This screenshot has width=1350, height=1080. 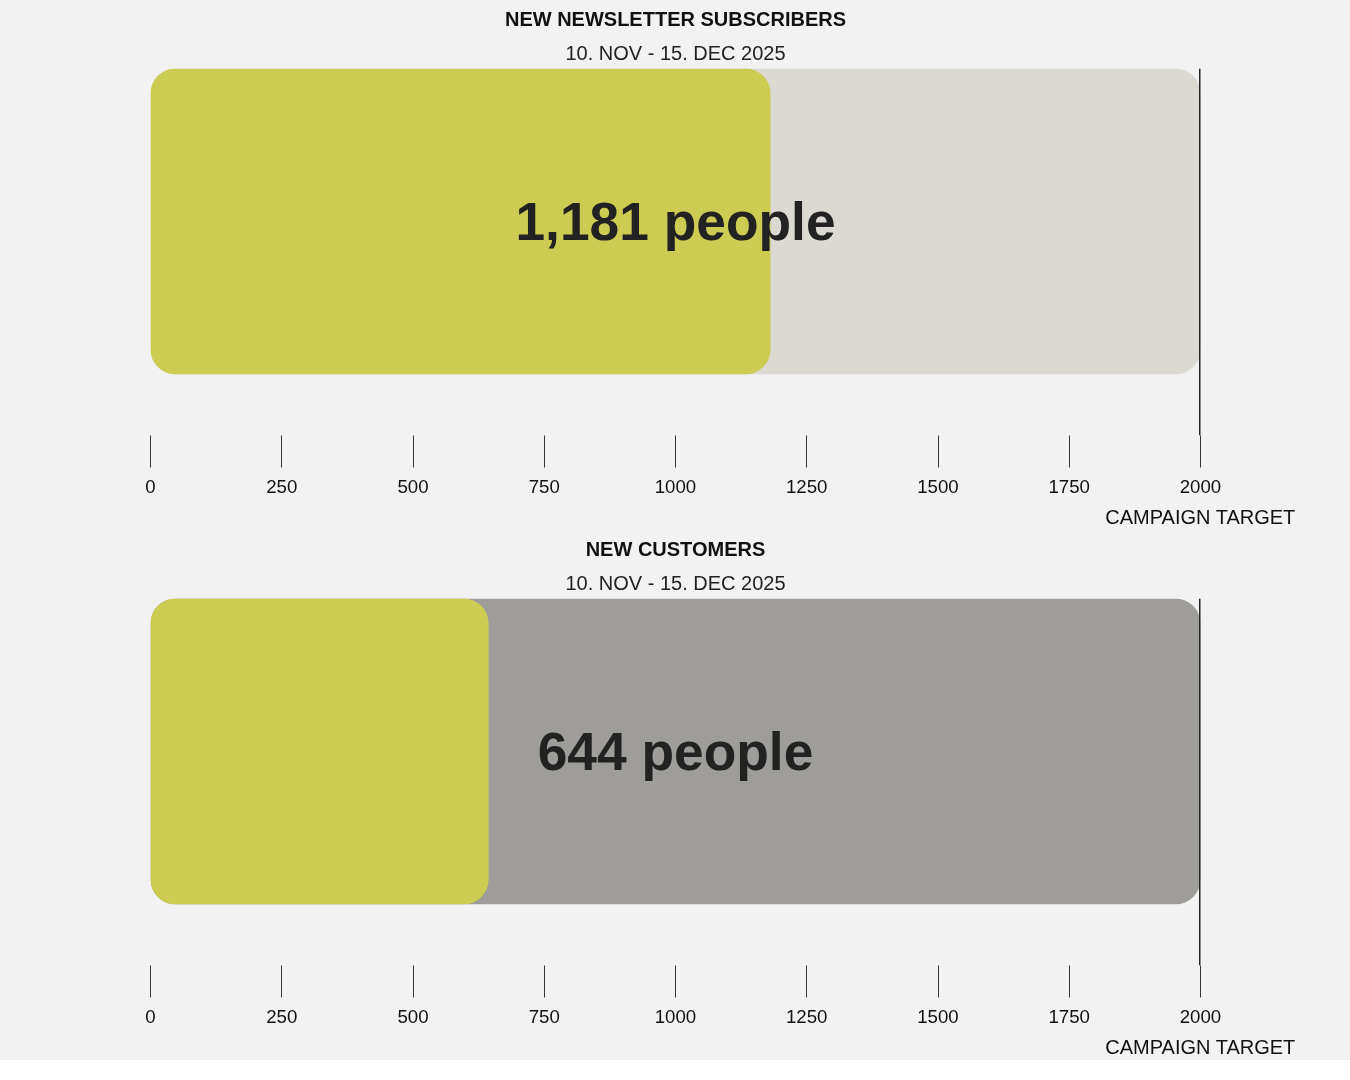 What do you see at coordinates (675, 548) in the screenshot?
I see `chart-title: NEW CUSTOMERS` at bounding box center [675, 548].